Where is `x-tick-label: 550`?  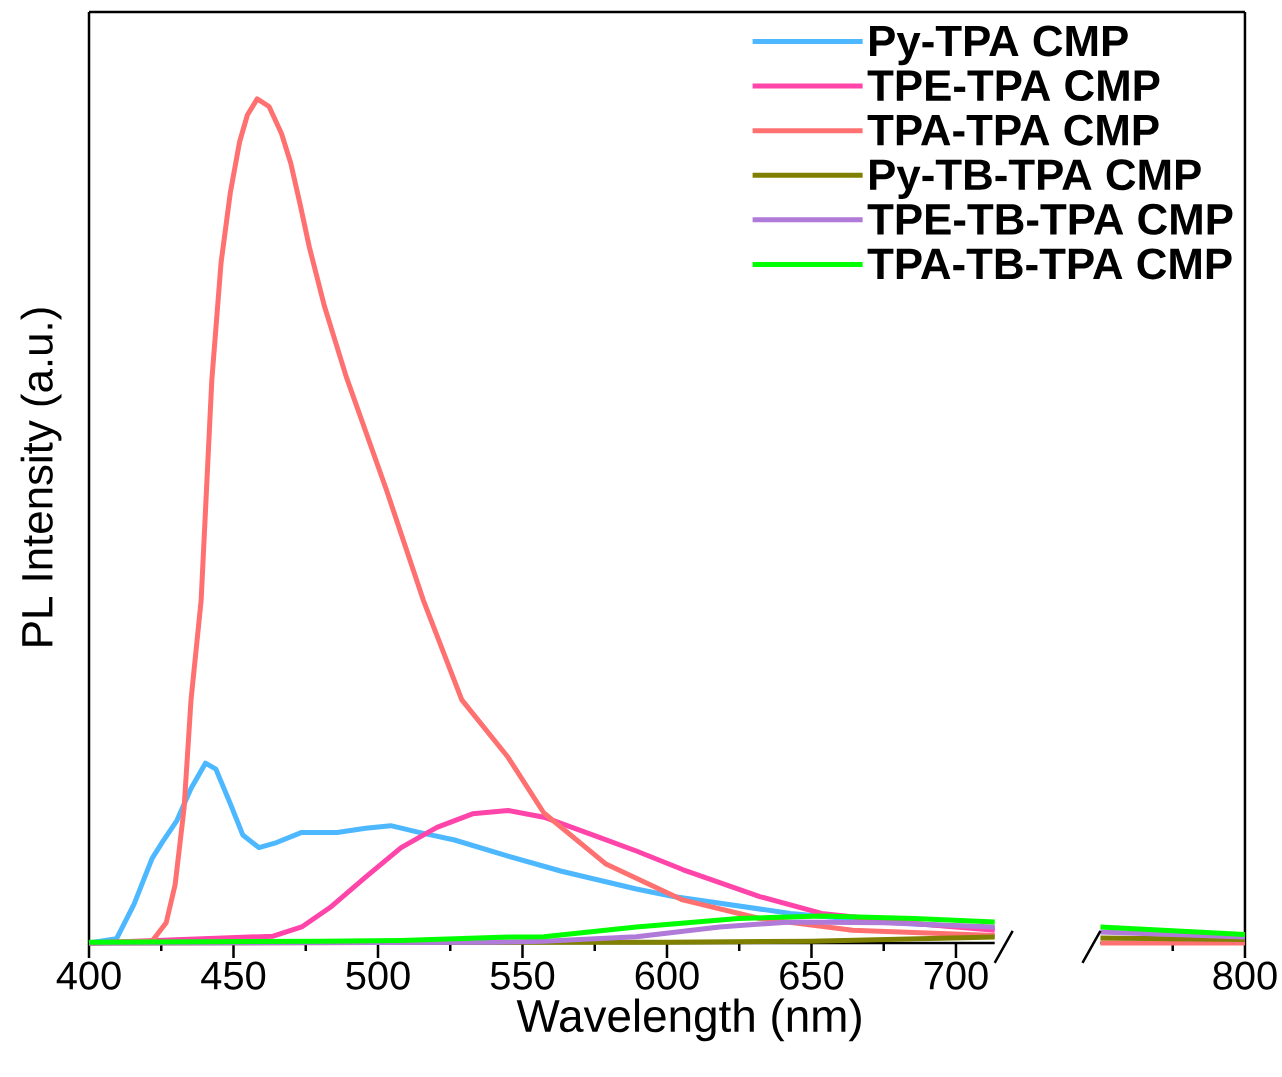
x-tick-label: 550 is located at coordinates (522, 975).